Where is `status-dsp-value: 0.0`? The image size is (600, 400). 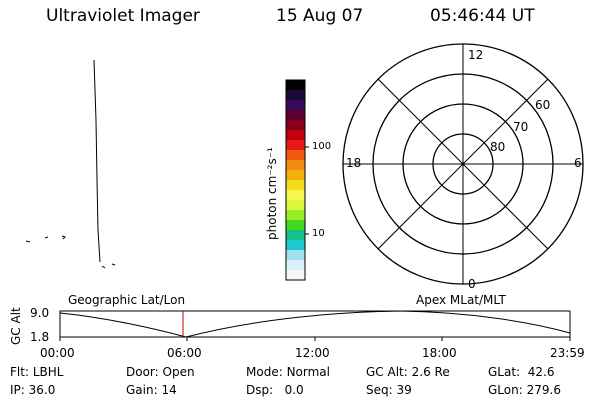
status-dsp-value: 0.0 is located at coordinates (294, 390).